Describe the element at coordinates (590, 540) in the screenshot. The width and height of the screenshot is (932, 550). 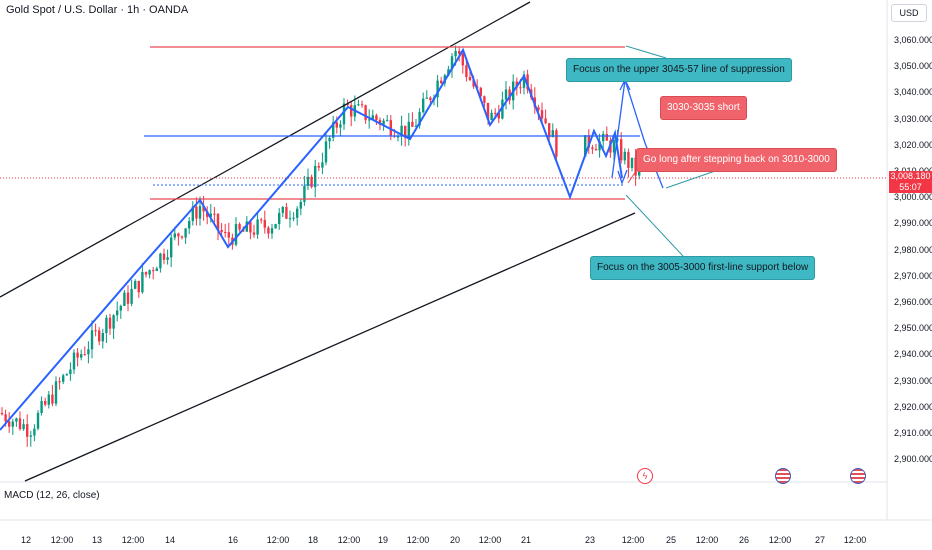
I see `time-tick-label: 23` at that location.